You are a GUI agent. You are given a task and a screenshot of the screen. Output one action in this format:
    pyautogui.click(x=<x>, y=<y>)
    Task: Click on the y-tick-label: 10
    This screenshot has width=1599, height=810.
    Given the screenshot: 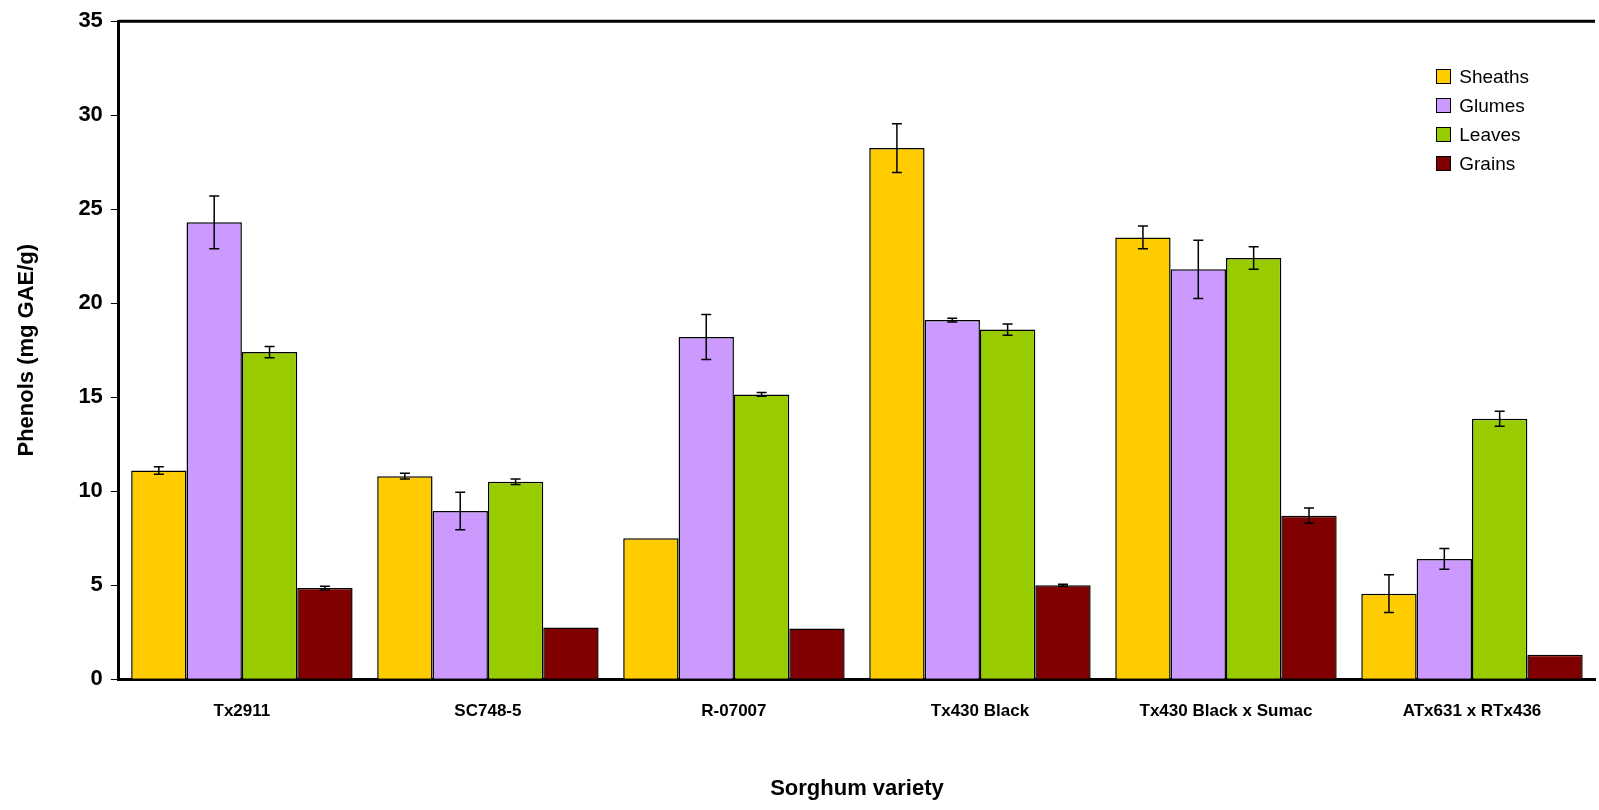 What is the action you would take?
    pyautogui.click(x=90, y=490)
    